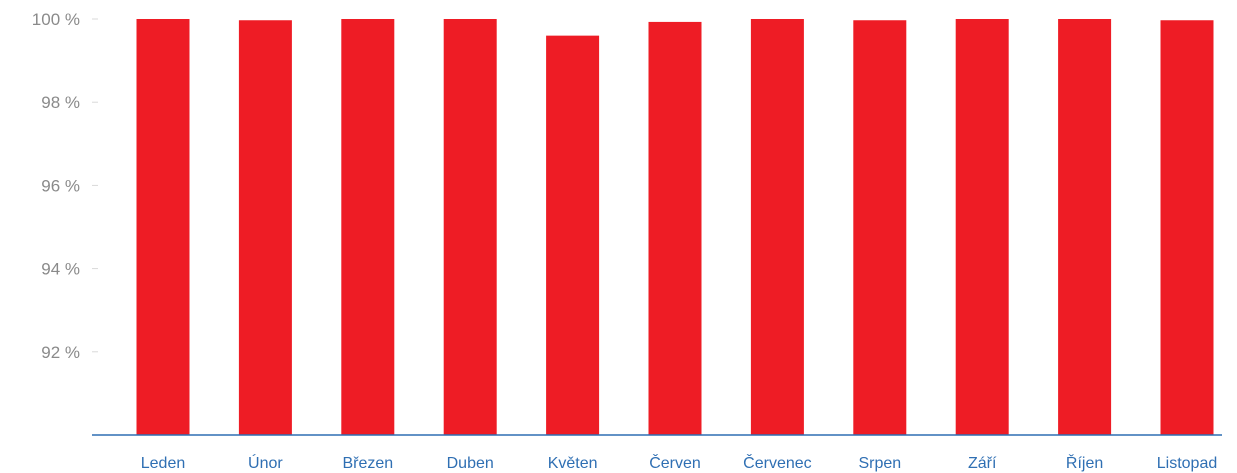  What do you see at coordinates (265, 462) in the screenshot?
I see `x-category-label: Únor` at bounding box center [265, 462].